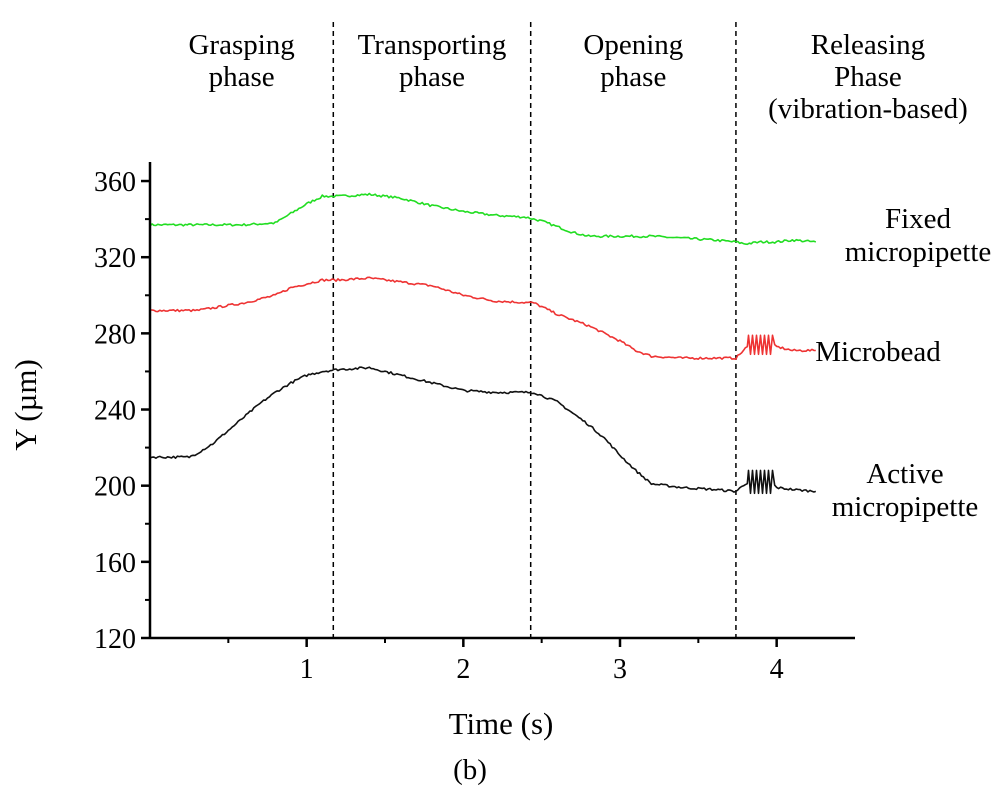  I want to click on phase-label: Transporting, so click(432, 45).